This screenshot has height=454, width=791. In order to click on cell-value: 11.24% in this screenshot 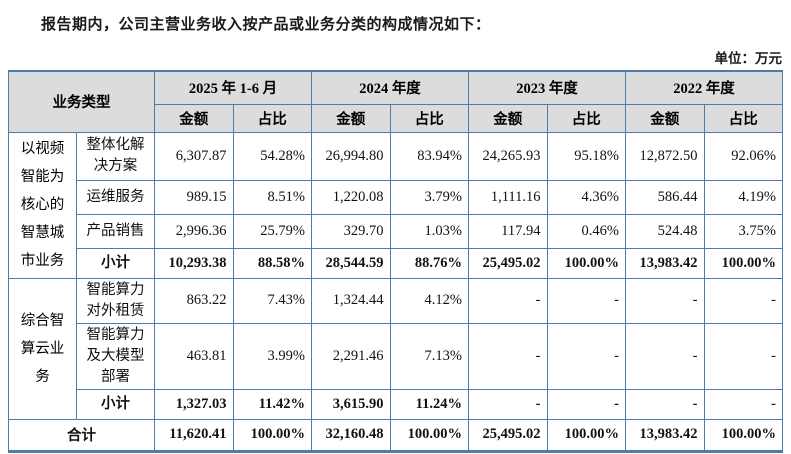, I will do `click(429, 404)`.